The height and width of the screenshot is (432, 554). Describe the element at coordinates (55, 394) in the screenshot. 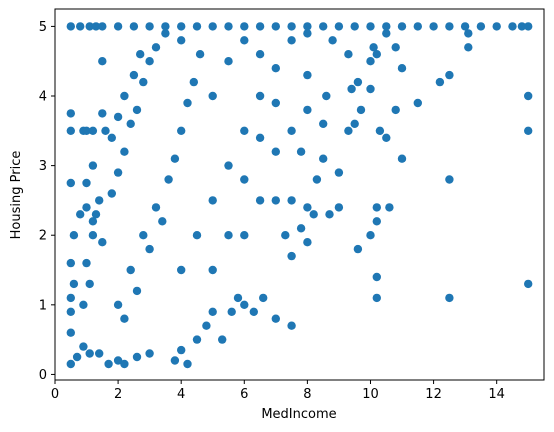

I see `x-tick-label: 0` at that location.